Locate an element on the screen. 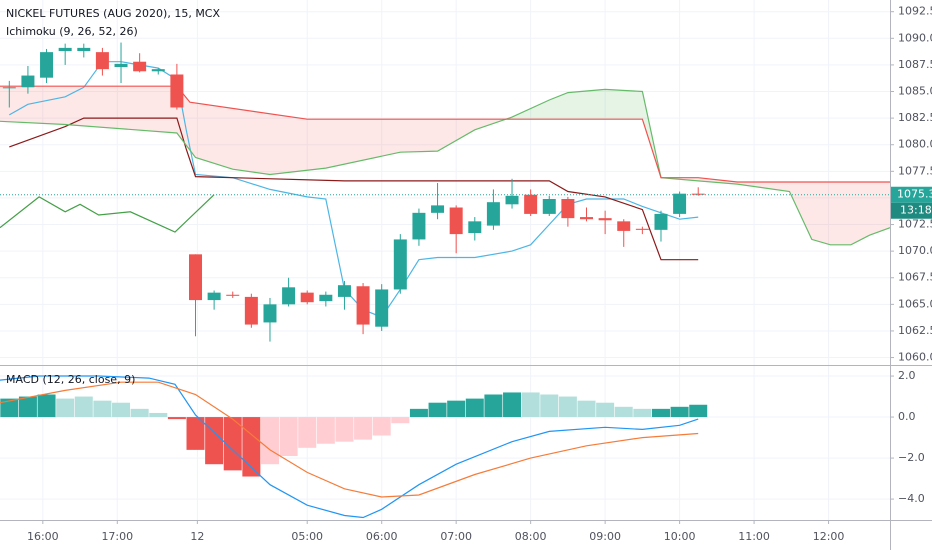  x-tick-label: 07:00 is located at coordinates (456, 536).